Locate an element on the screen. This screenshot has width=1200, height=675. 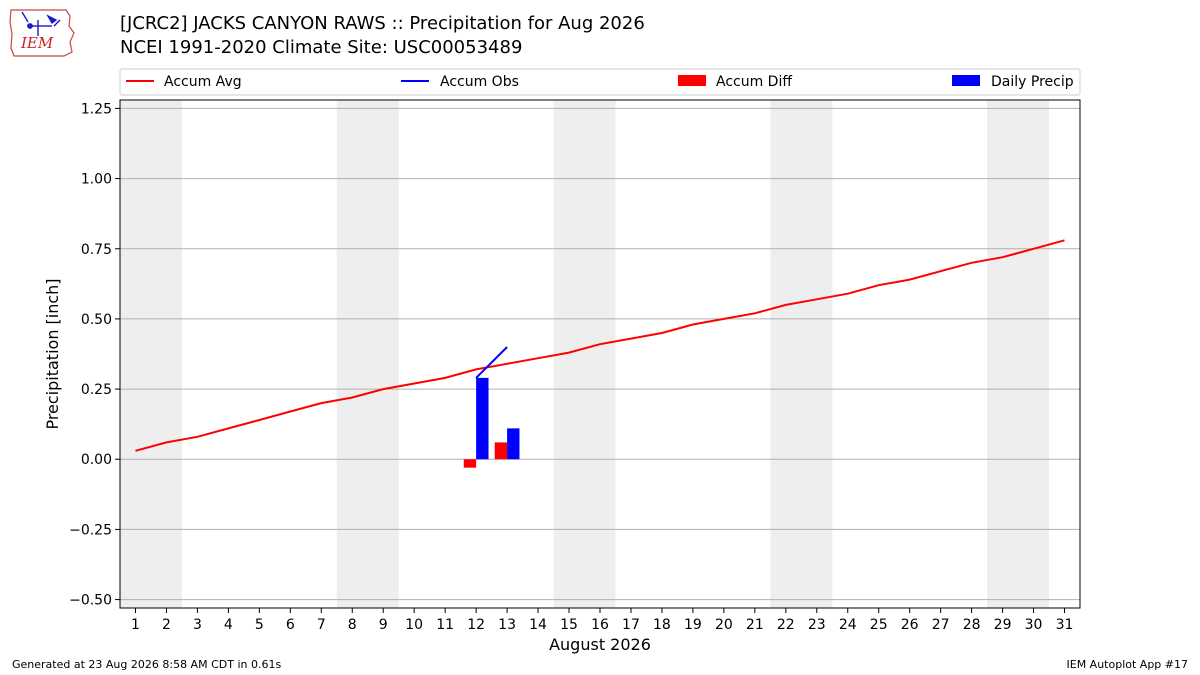
x-tick-label: 15 is located at coordinates (569, 625).